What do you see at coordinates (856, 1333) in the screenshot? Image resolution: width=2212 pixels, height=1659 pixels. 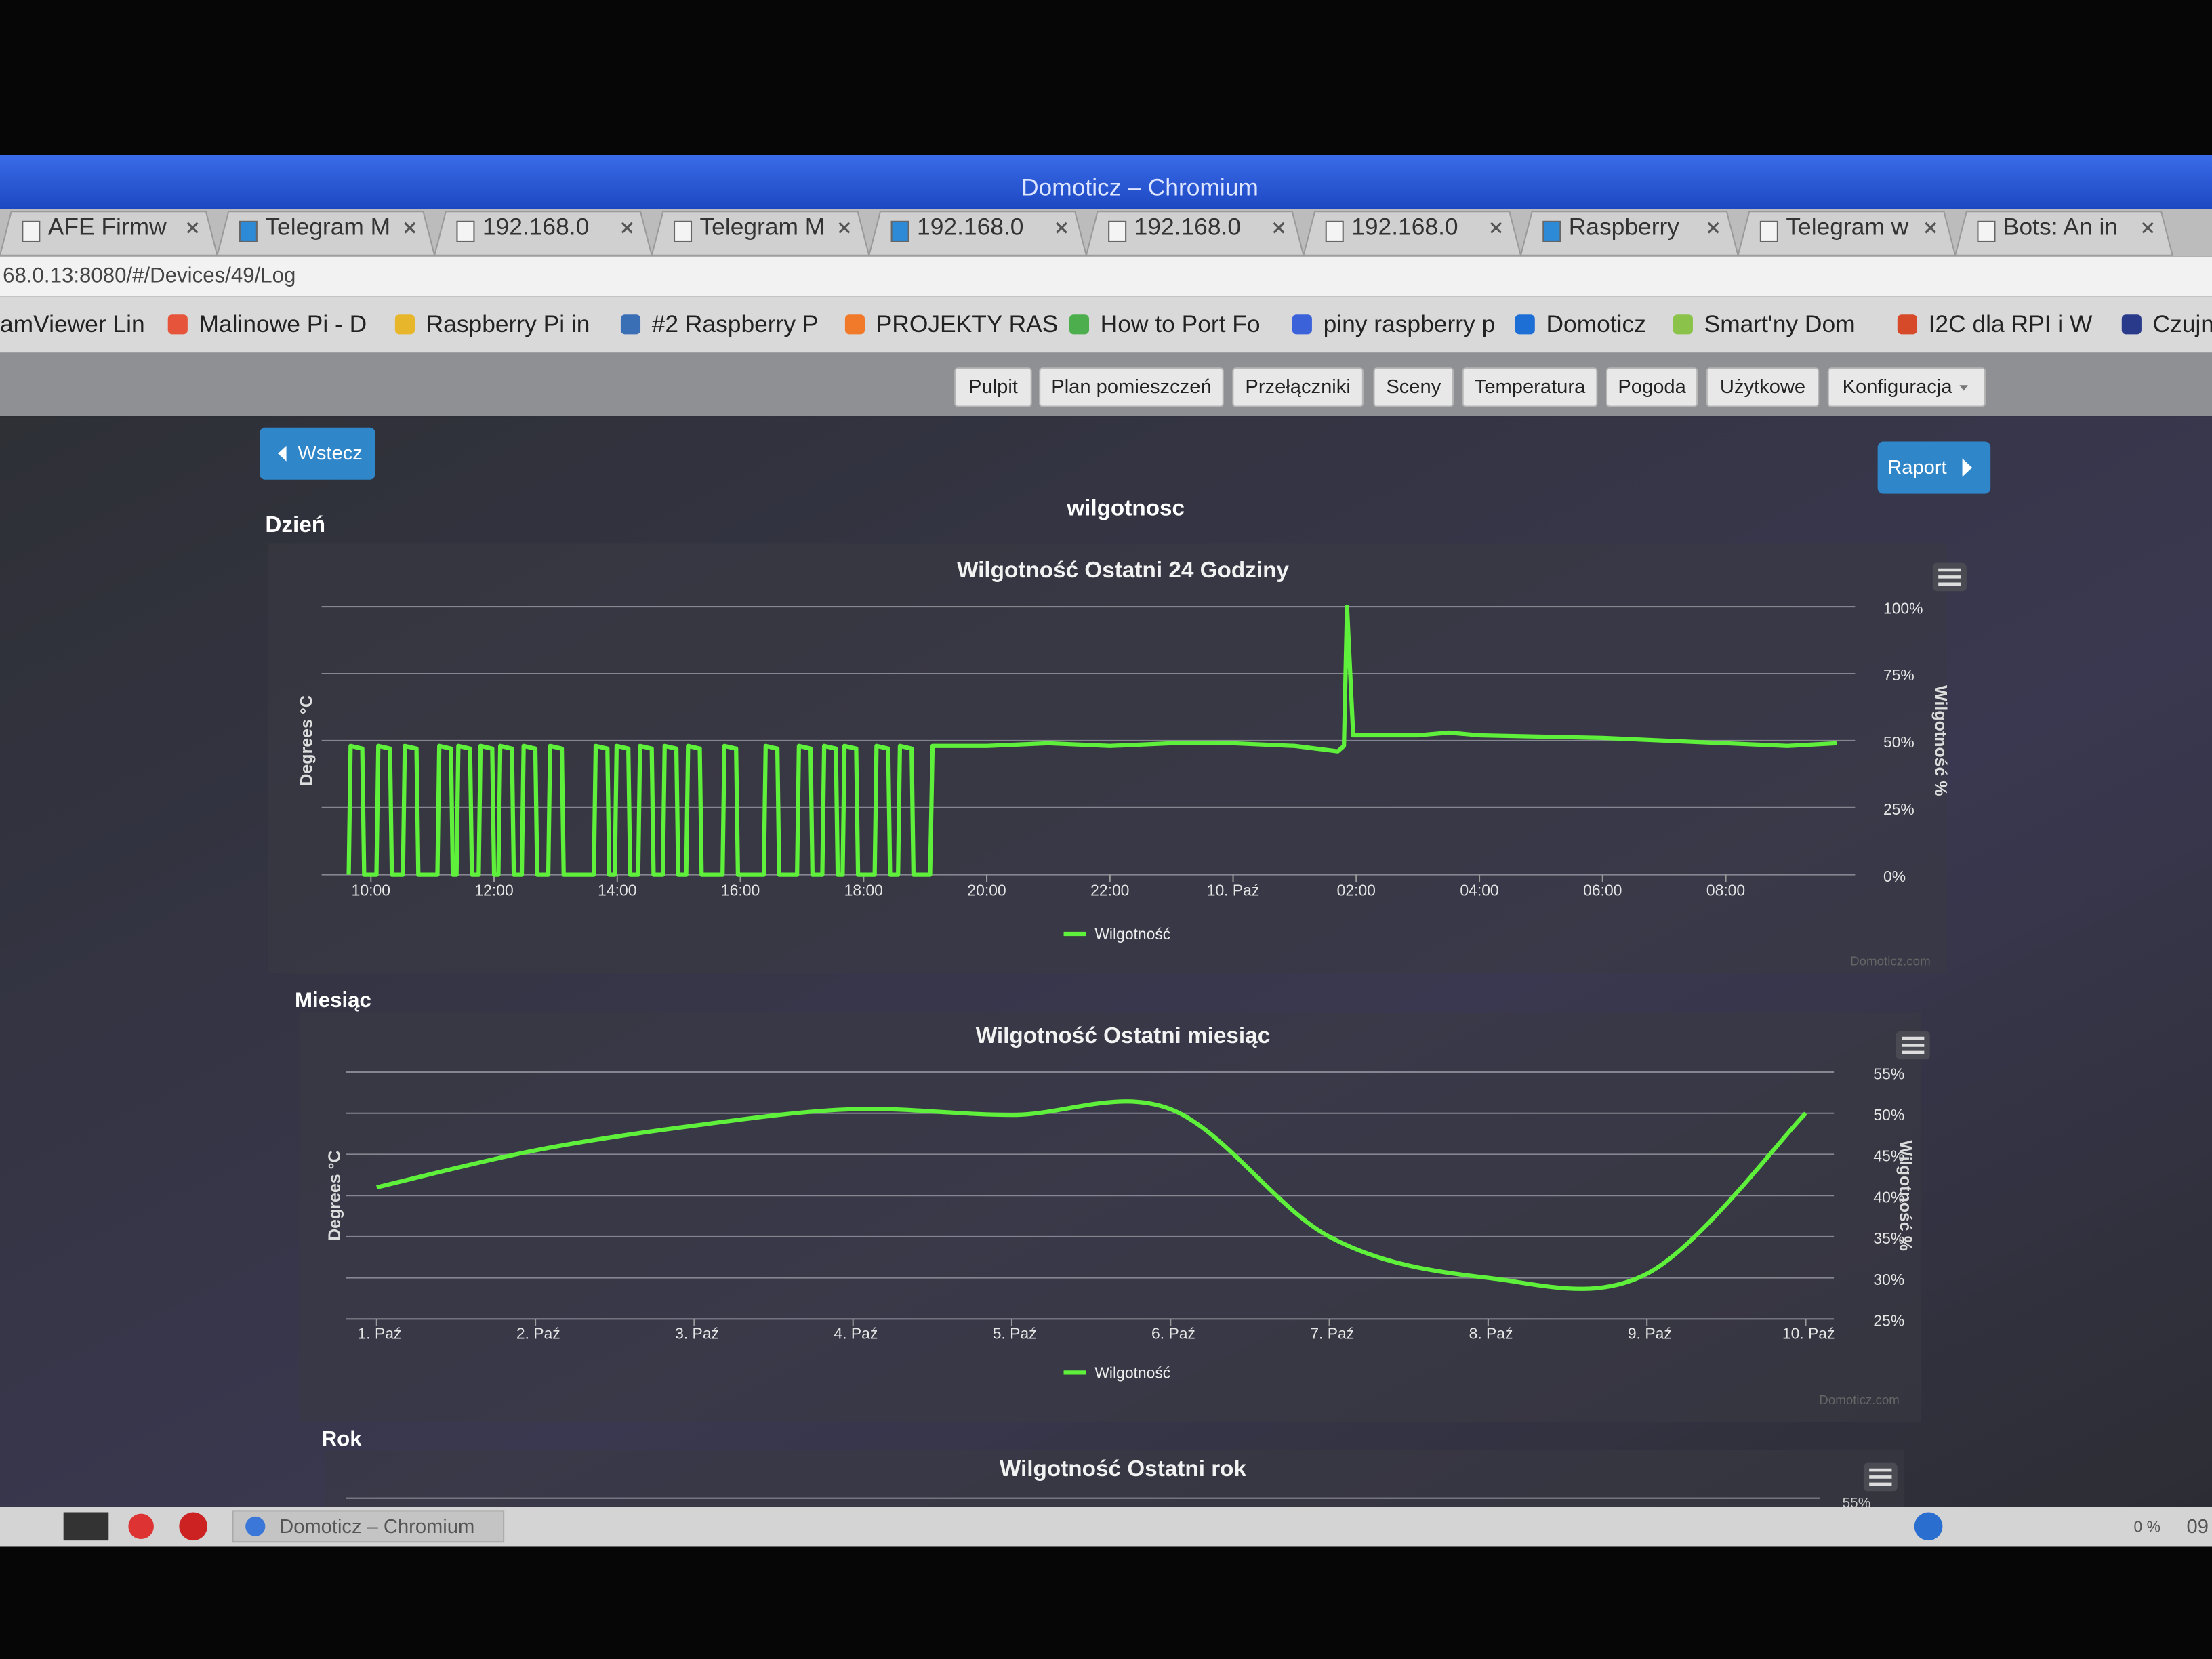 I see `x-tick-label: 4. Paź` at bounding box center [856, 1333].